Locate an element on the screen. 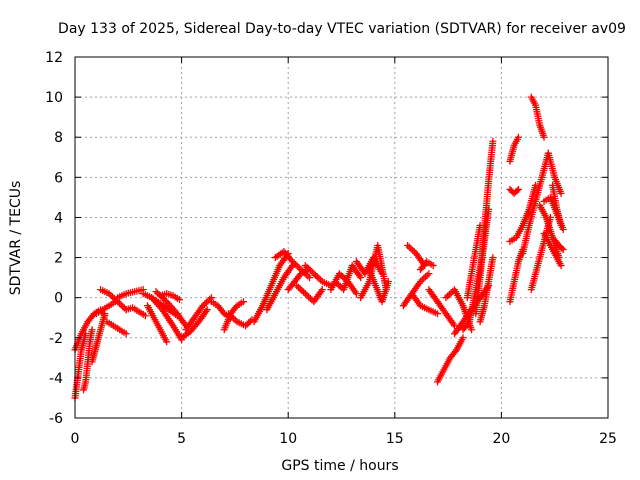 This screenshot has width=640, height=480. y-tick-label: 12 is located at coordinates (54, 58).